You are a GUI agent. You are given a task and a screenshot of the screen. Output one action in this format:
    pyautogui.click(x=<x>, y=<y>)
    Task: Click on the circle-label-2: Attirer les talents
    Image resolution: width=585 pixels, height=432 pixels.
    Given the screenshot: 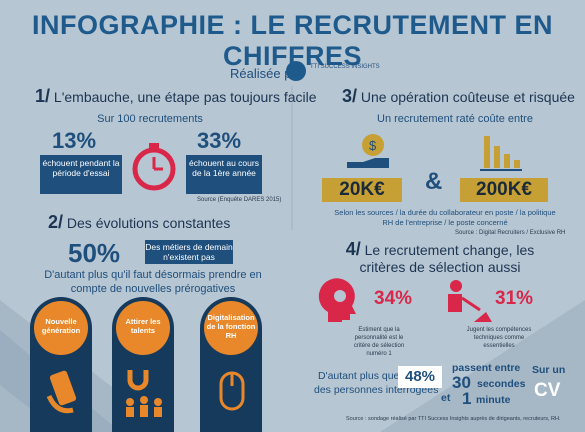 What is the action you would take?
    pyautogui.click(x=143, y=326)
    